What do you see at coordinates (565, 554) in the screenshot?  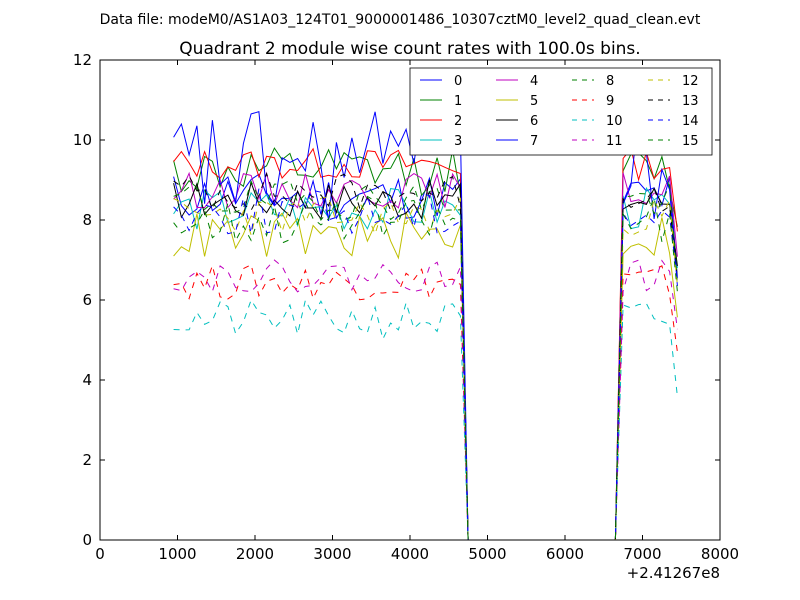 I see `x-tick-label: 6000` at bounding box center [565, 554].